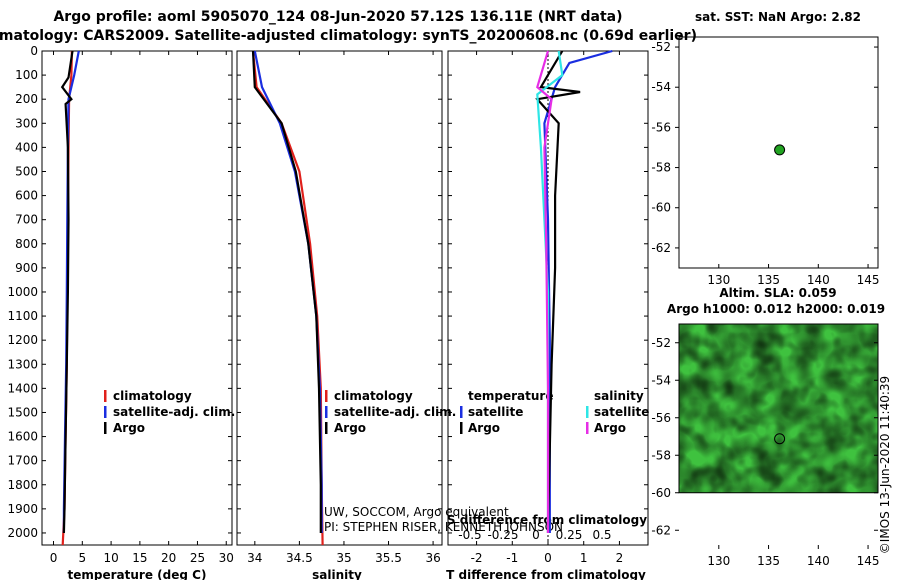  I want to click on sla-map-title-1: Altim. SLA: 0.059, so click(777, 293).